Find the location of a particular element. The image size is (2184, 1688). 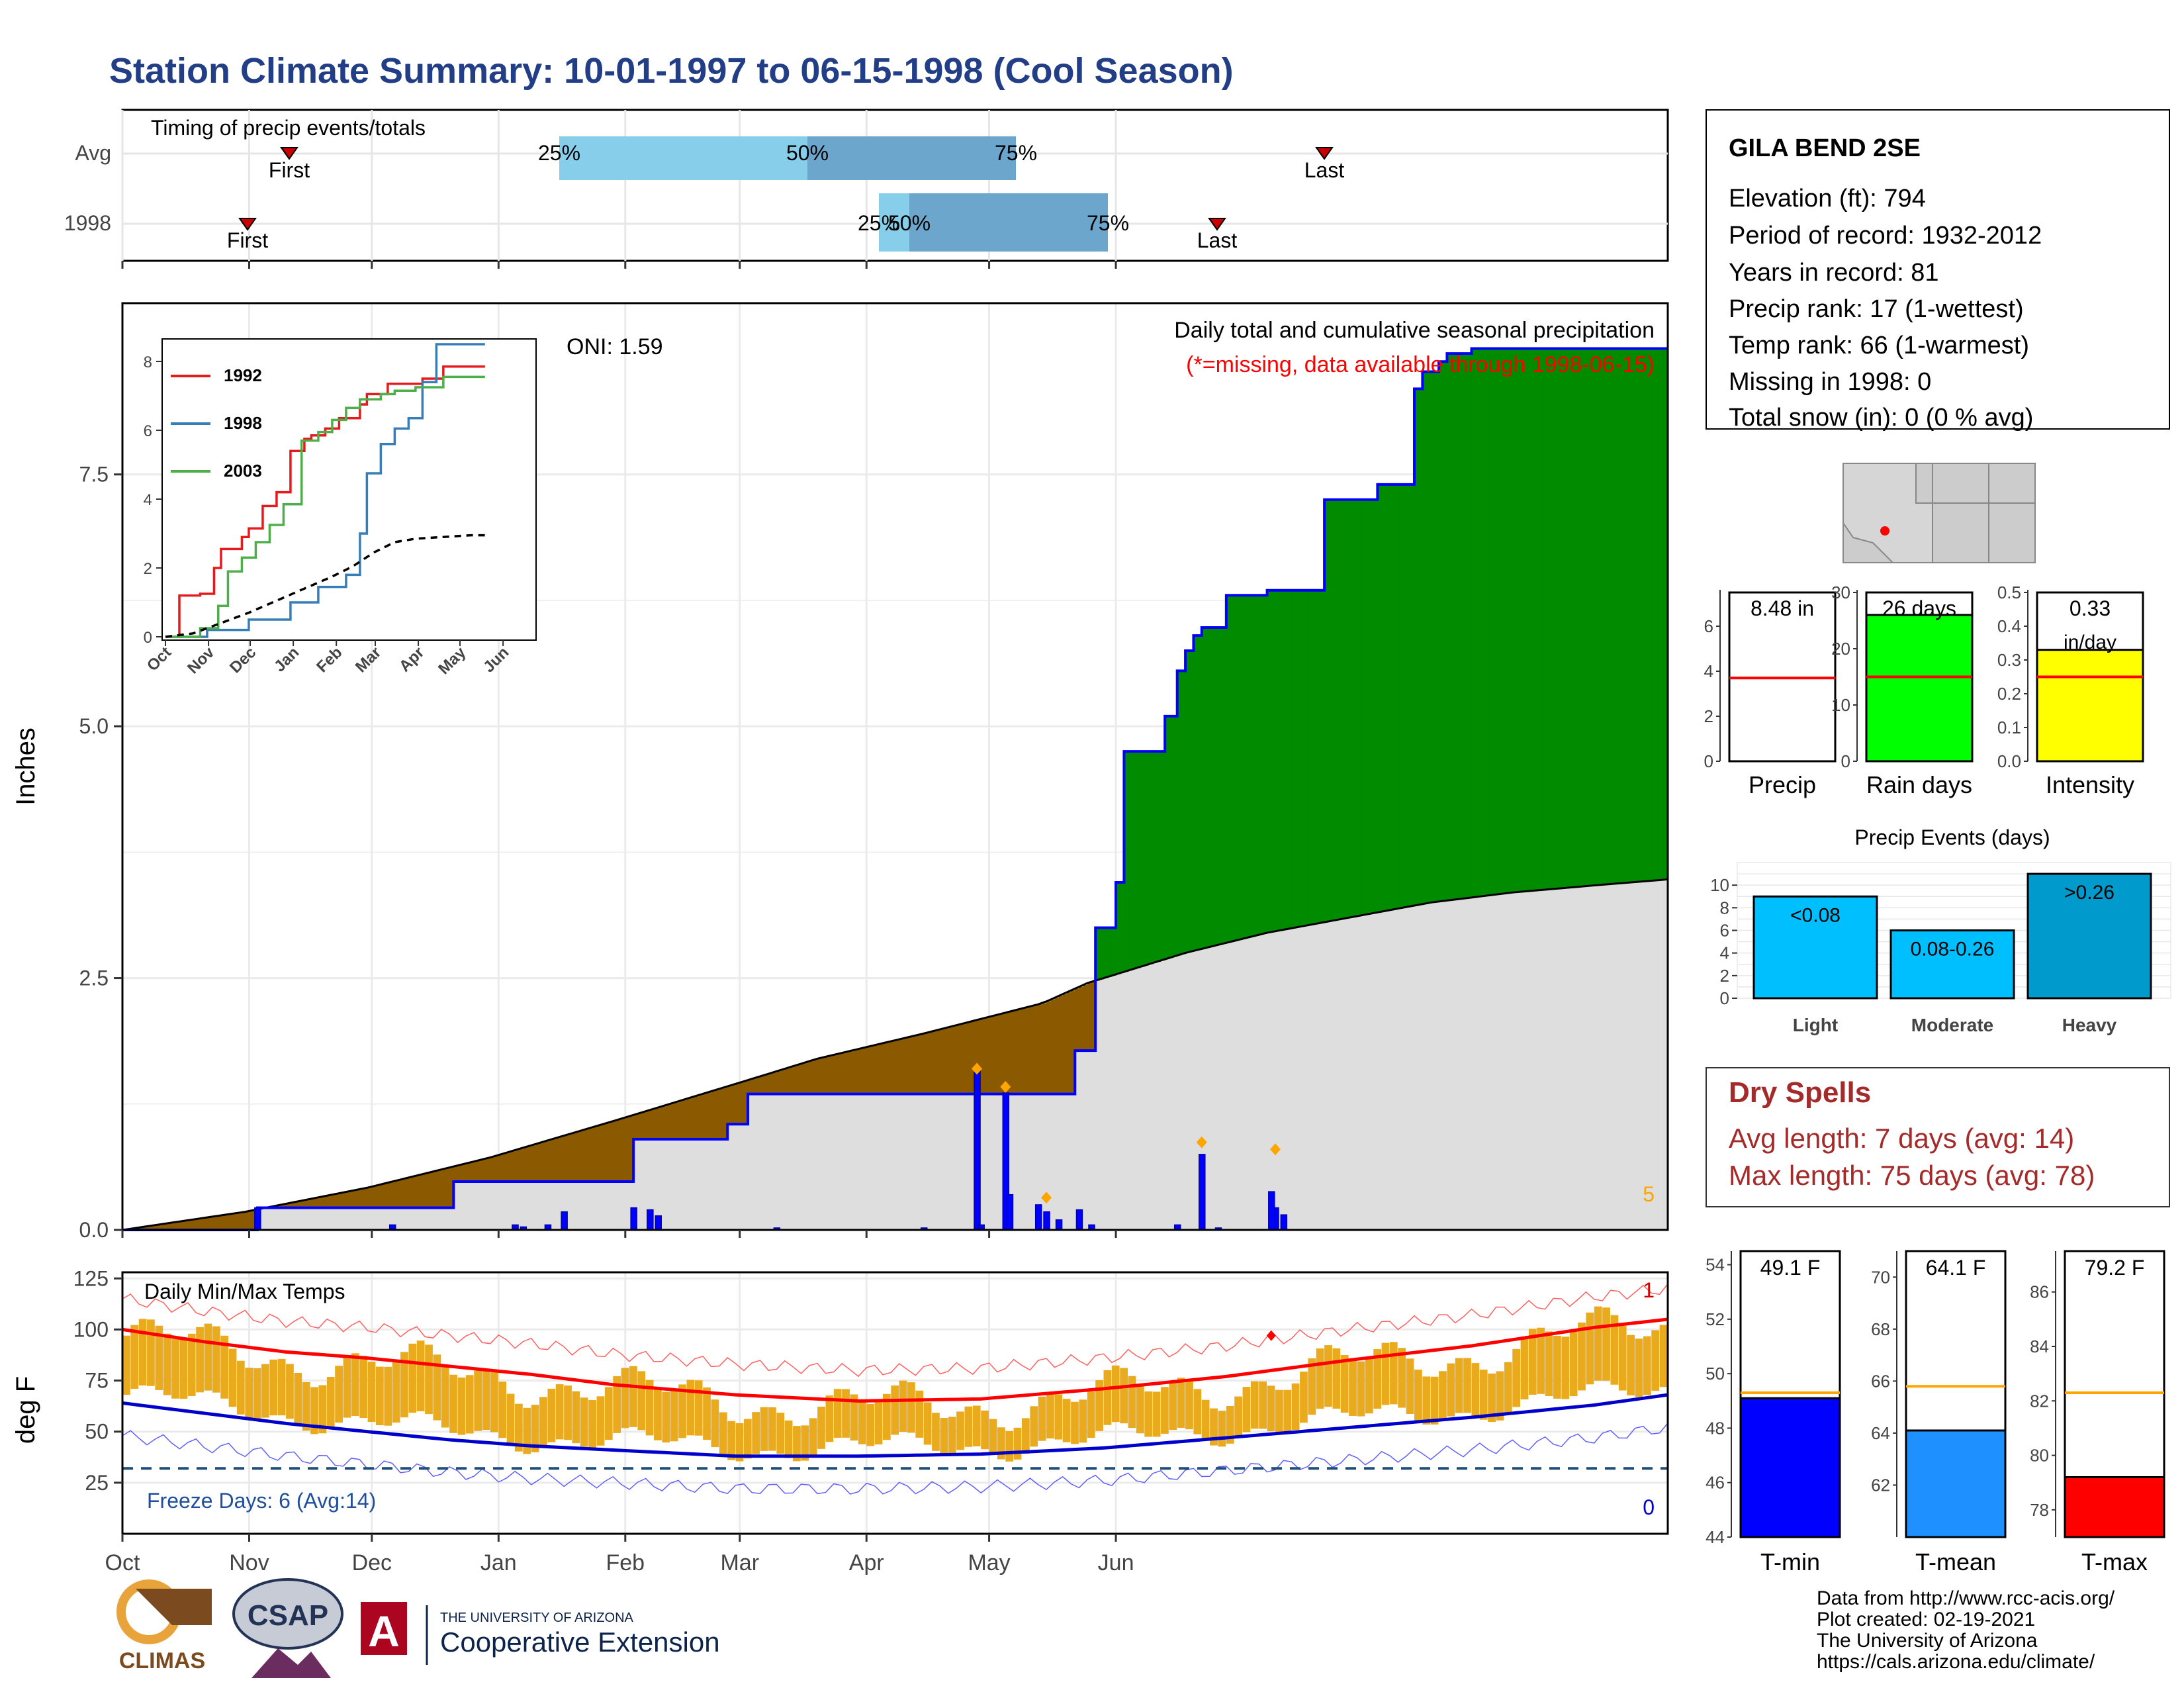

temp-bar-tick-label: 86 is located at coordinates (2039, 1292).